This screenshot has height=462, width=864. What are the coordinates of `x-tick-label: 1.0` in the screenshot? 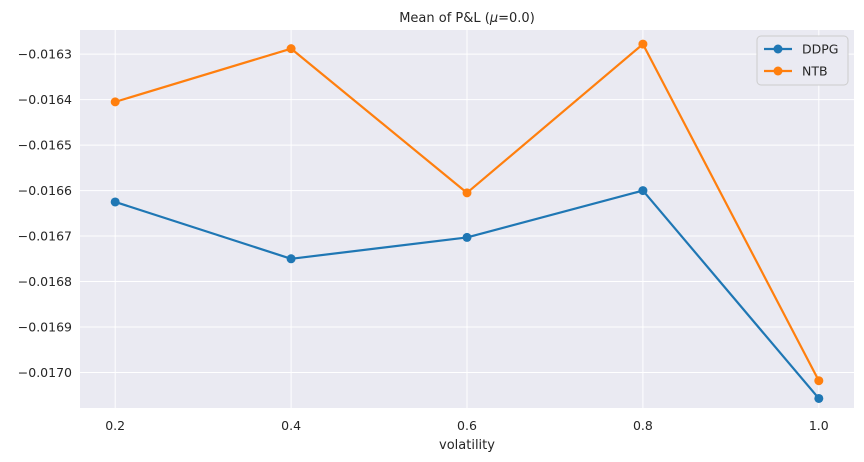 It's located at (819, 425).